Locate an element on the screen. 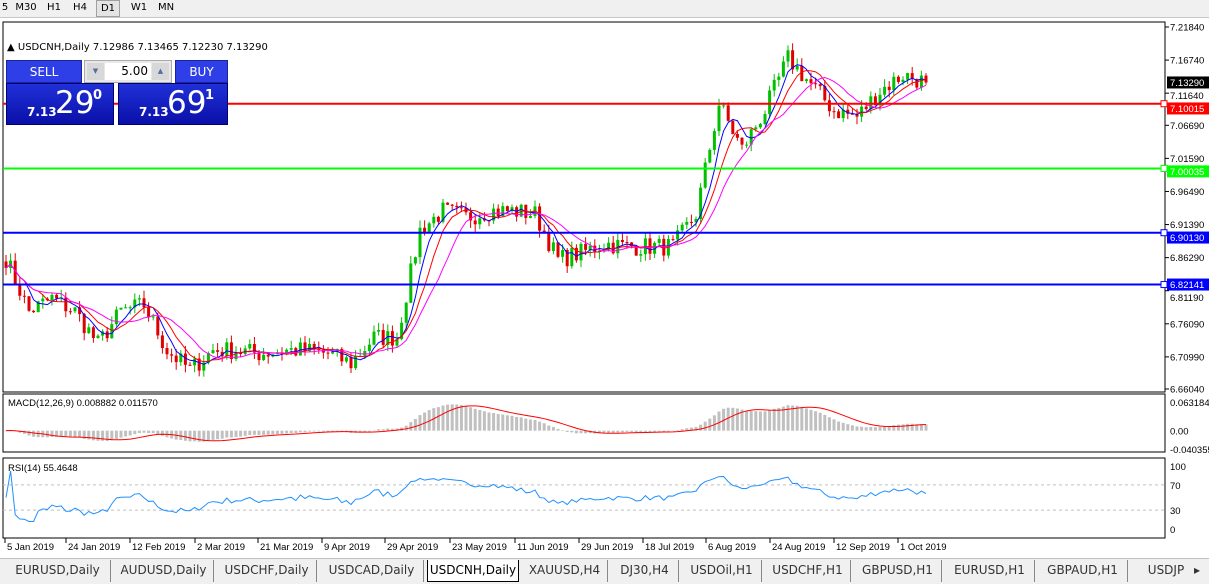  tab-eurusd-h1: EURUSD,H1 is located at coordinates (990, 571).